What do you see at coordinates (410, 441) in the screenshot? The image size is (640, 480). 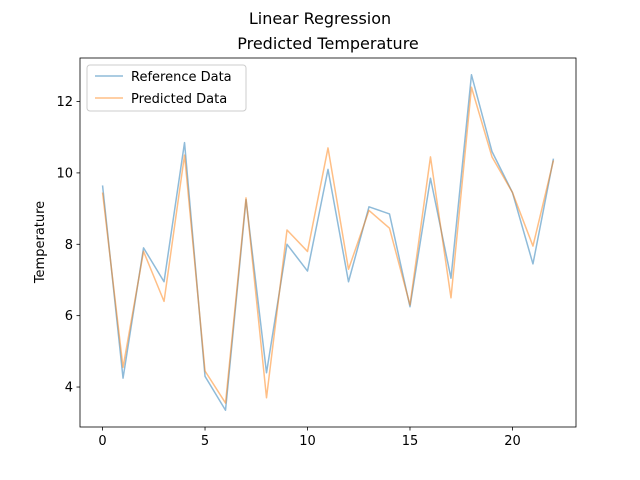 I see `x-tick-label: 15` at bounding box center [410, 441].